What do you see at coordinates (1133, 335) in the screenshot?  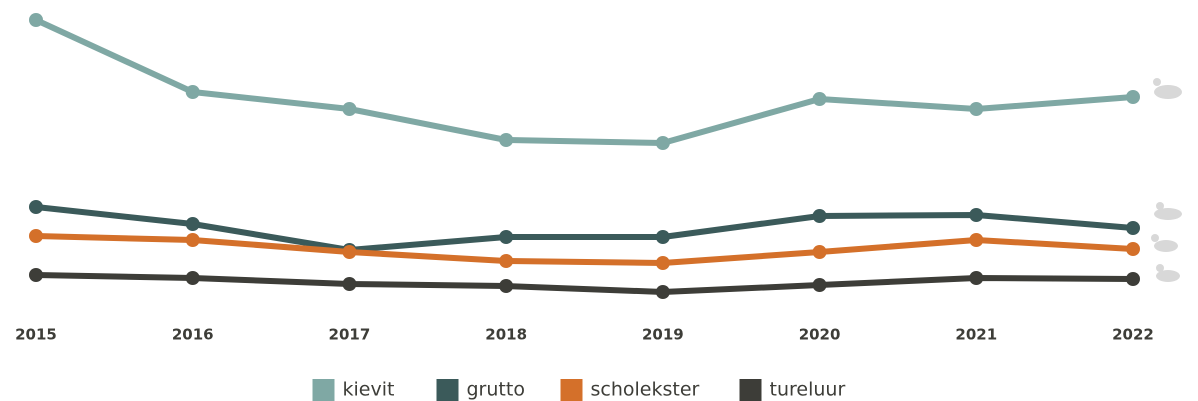 I see `x-tick-label: 2022` at bounding box center [1133, 335].